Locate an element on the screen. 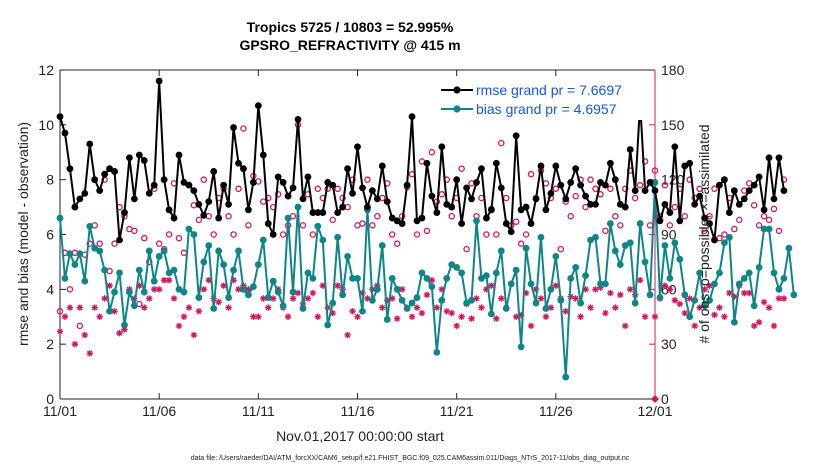 The width and height of the screenshot is (830, 470). x-tick-label: 11/26 is located at coordinates (556, 411).